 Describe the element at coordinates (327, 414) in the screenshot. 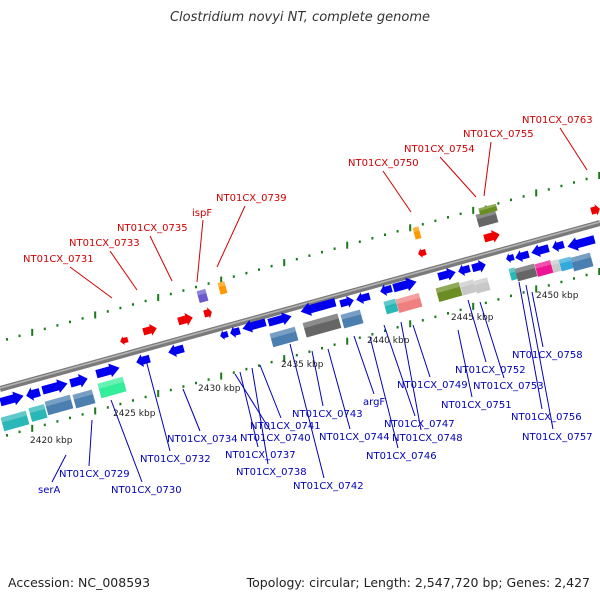

I see `gene-label: NT01CX_0743` at that location.